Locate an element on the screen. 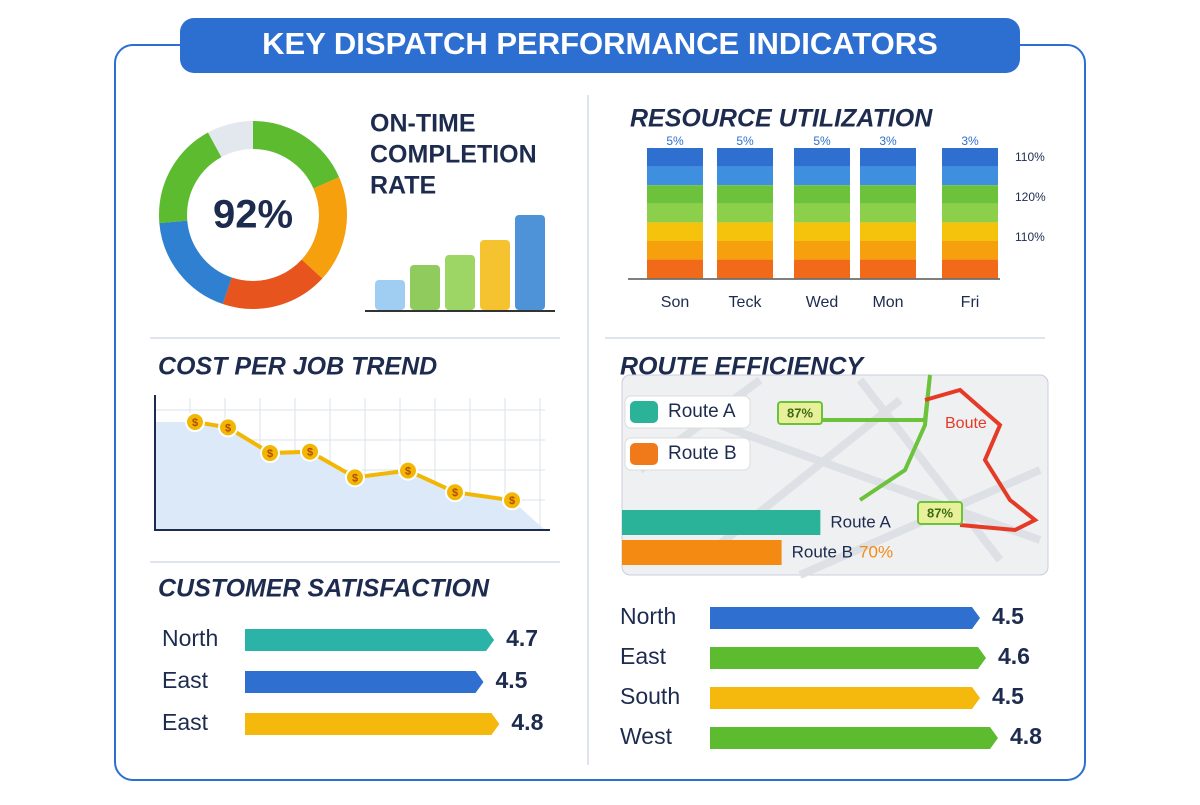  route-b-path is located at coordinates (981, 460).